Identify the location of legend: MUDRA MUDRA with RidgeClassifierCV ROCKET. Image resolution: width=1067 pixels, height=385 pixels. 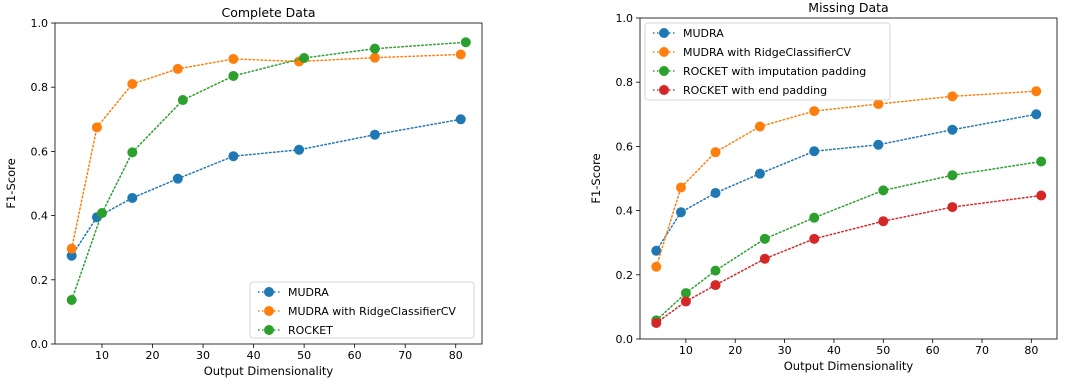
(362, 310).